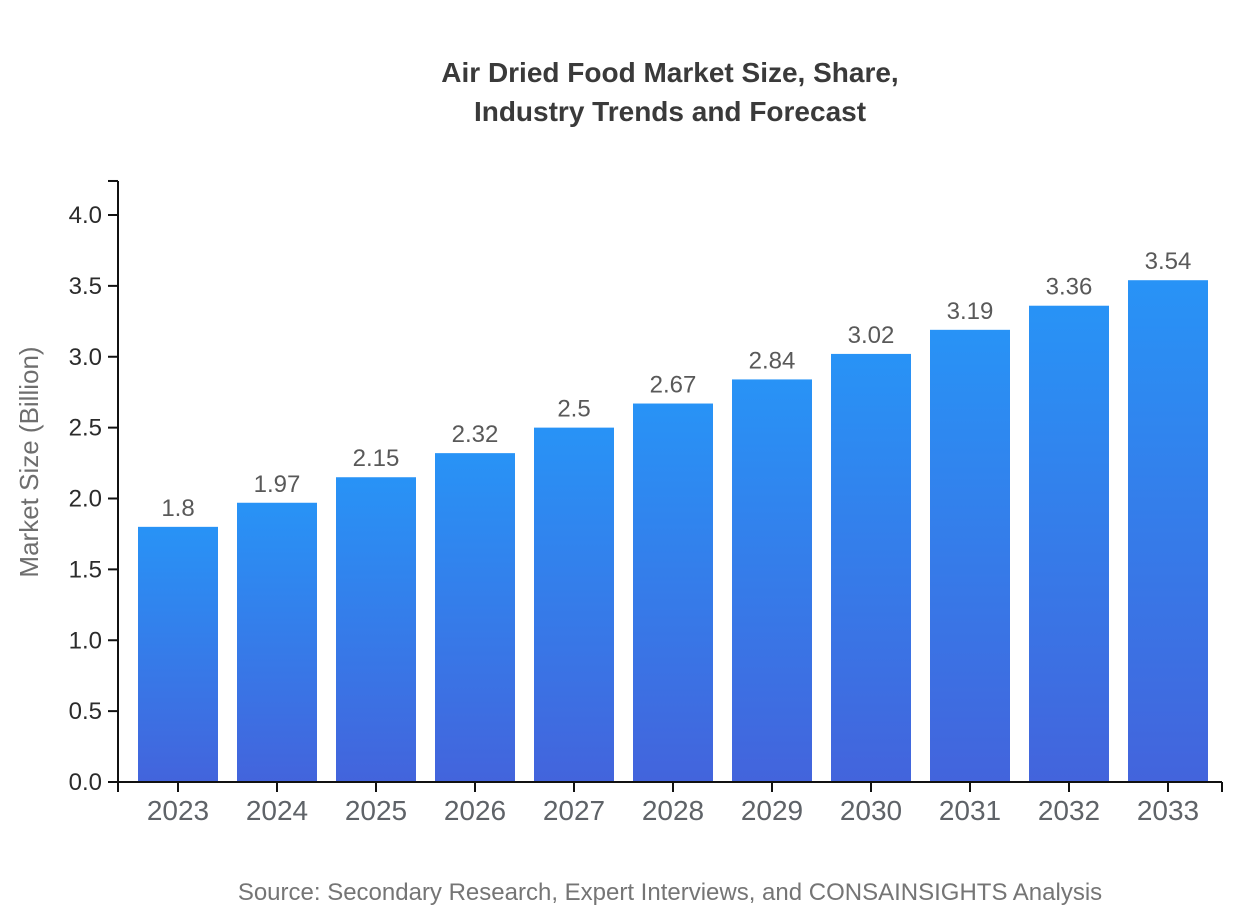  I want to click on x-tick-label: 2027, so click(574, 810).